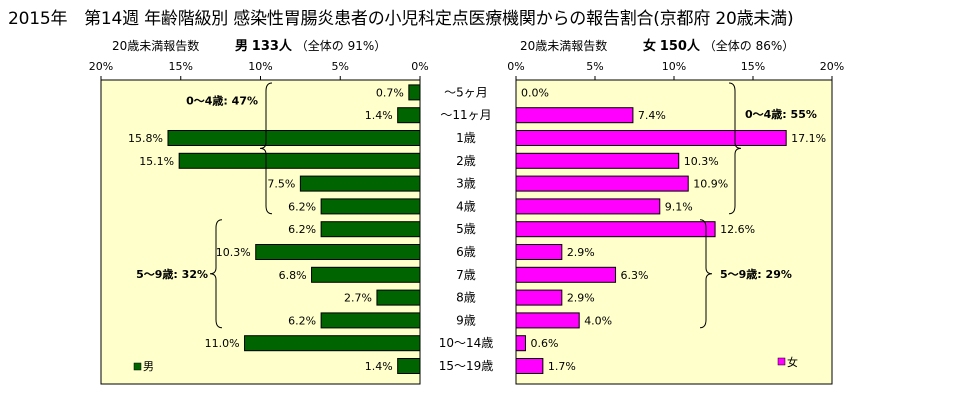  What do you see at coordinates (562, 366) in the screenshot?
I see `female-bar-value-label: 1.7%` at bounding box center [562, 366].